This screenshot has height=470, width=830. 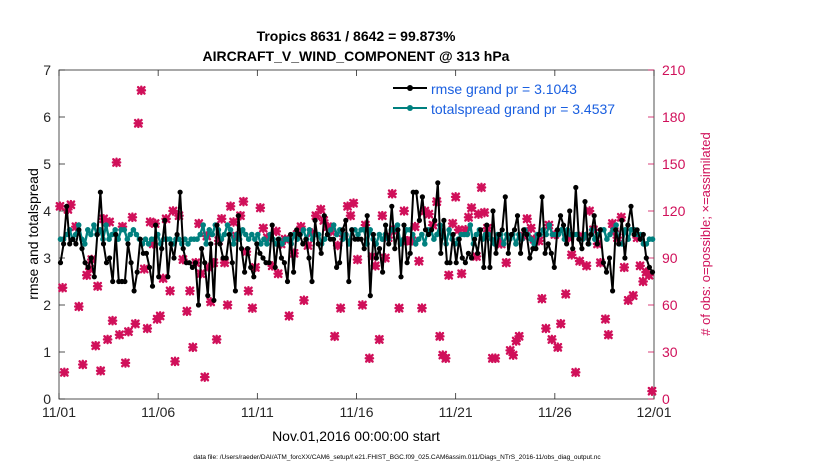 What do you see at coordinates (523, 109) in the screenshot?
I see `legend-spread-label: totalspread grand pr = 3.4537` at bounding box center [523, 109].